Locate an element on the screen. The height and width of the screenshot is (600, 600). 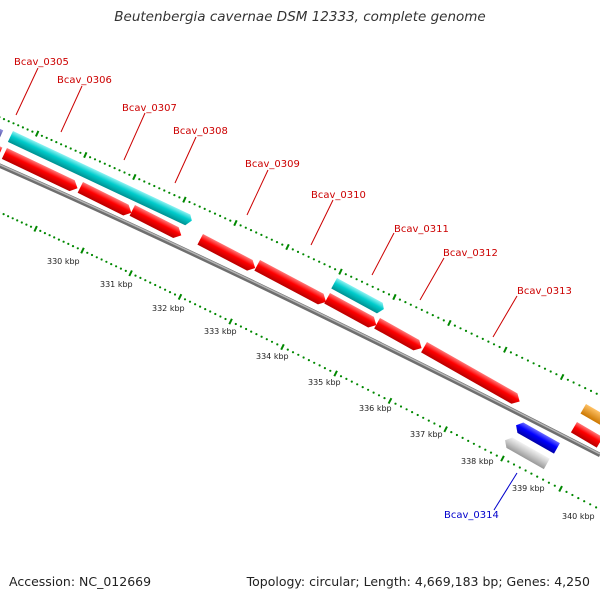
gene-label-bcav-0307: Bcav_0307 is located at coordinates (149, 108).